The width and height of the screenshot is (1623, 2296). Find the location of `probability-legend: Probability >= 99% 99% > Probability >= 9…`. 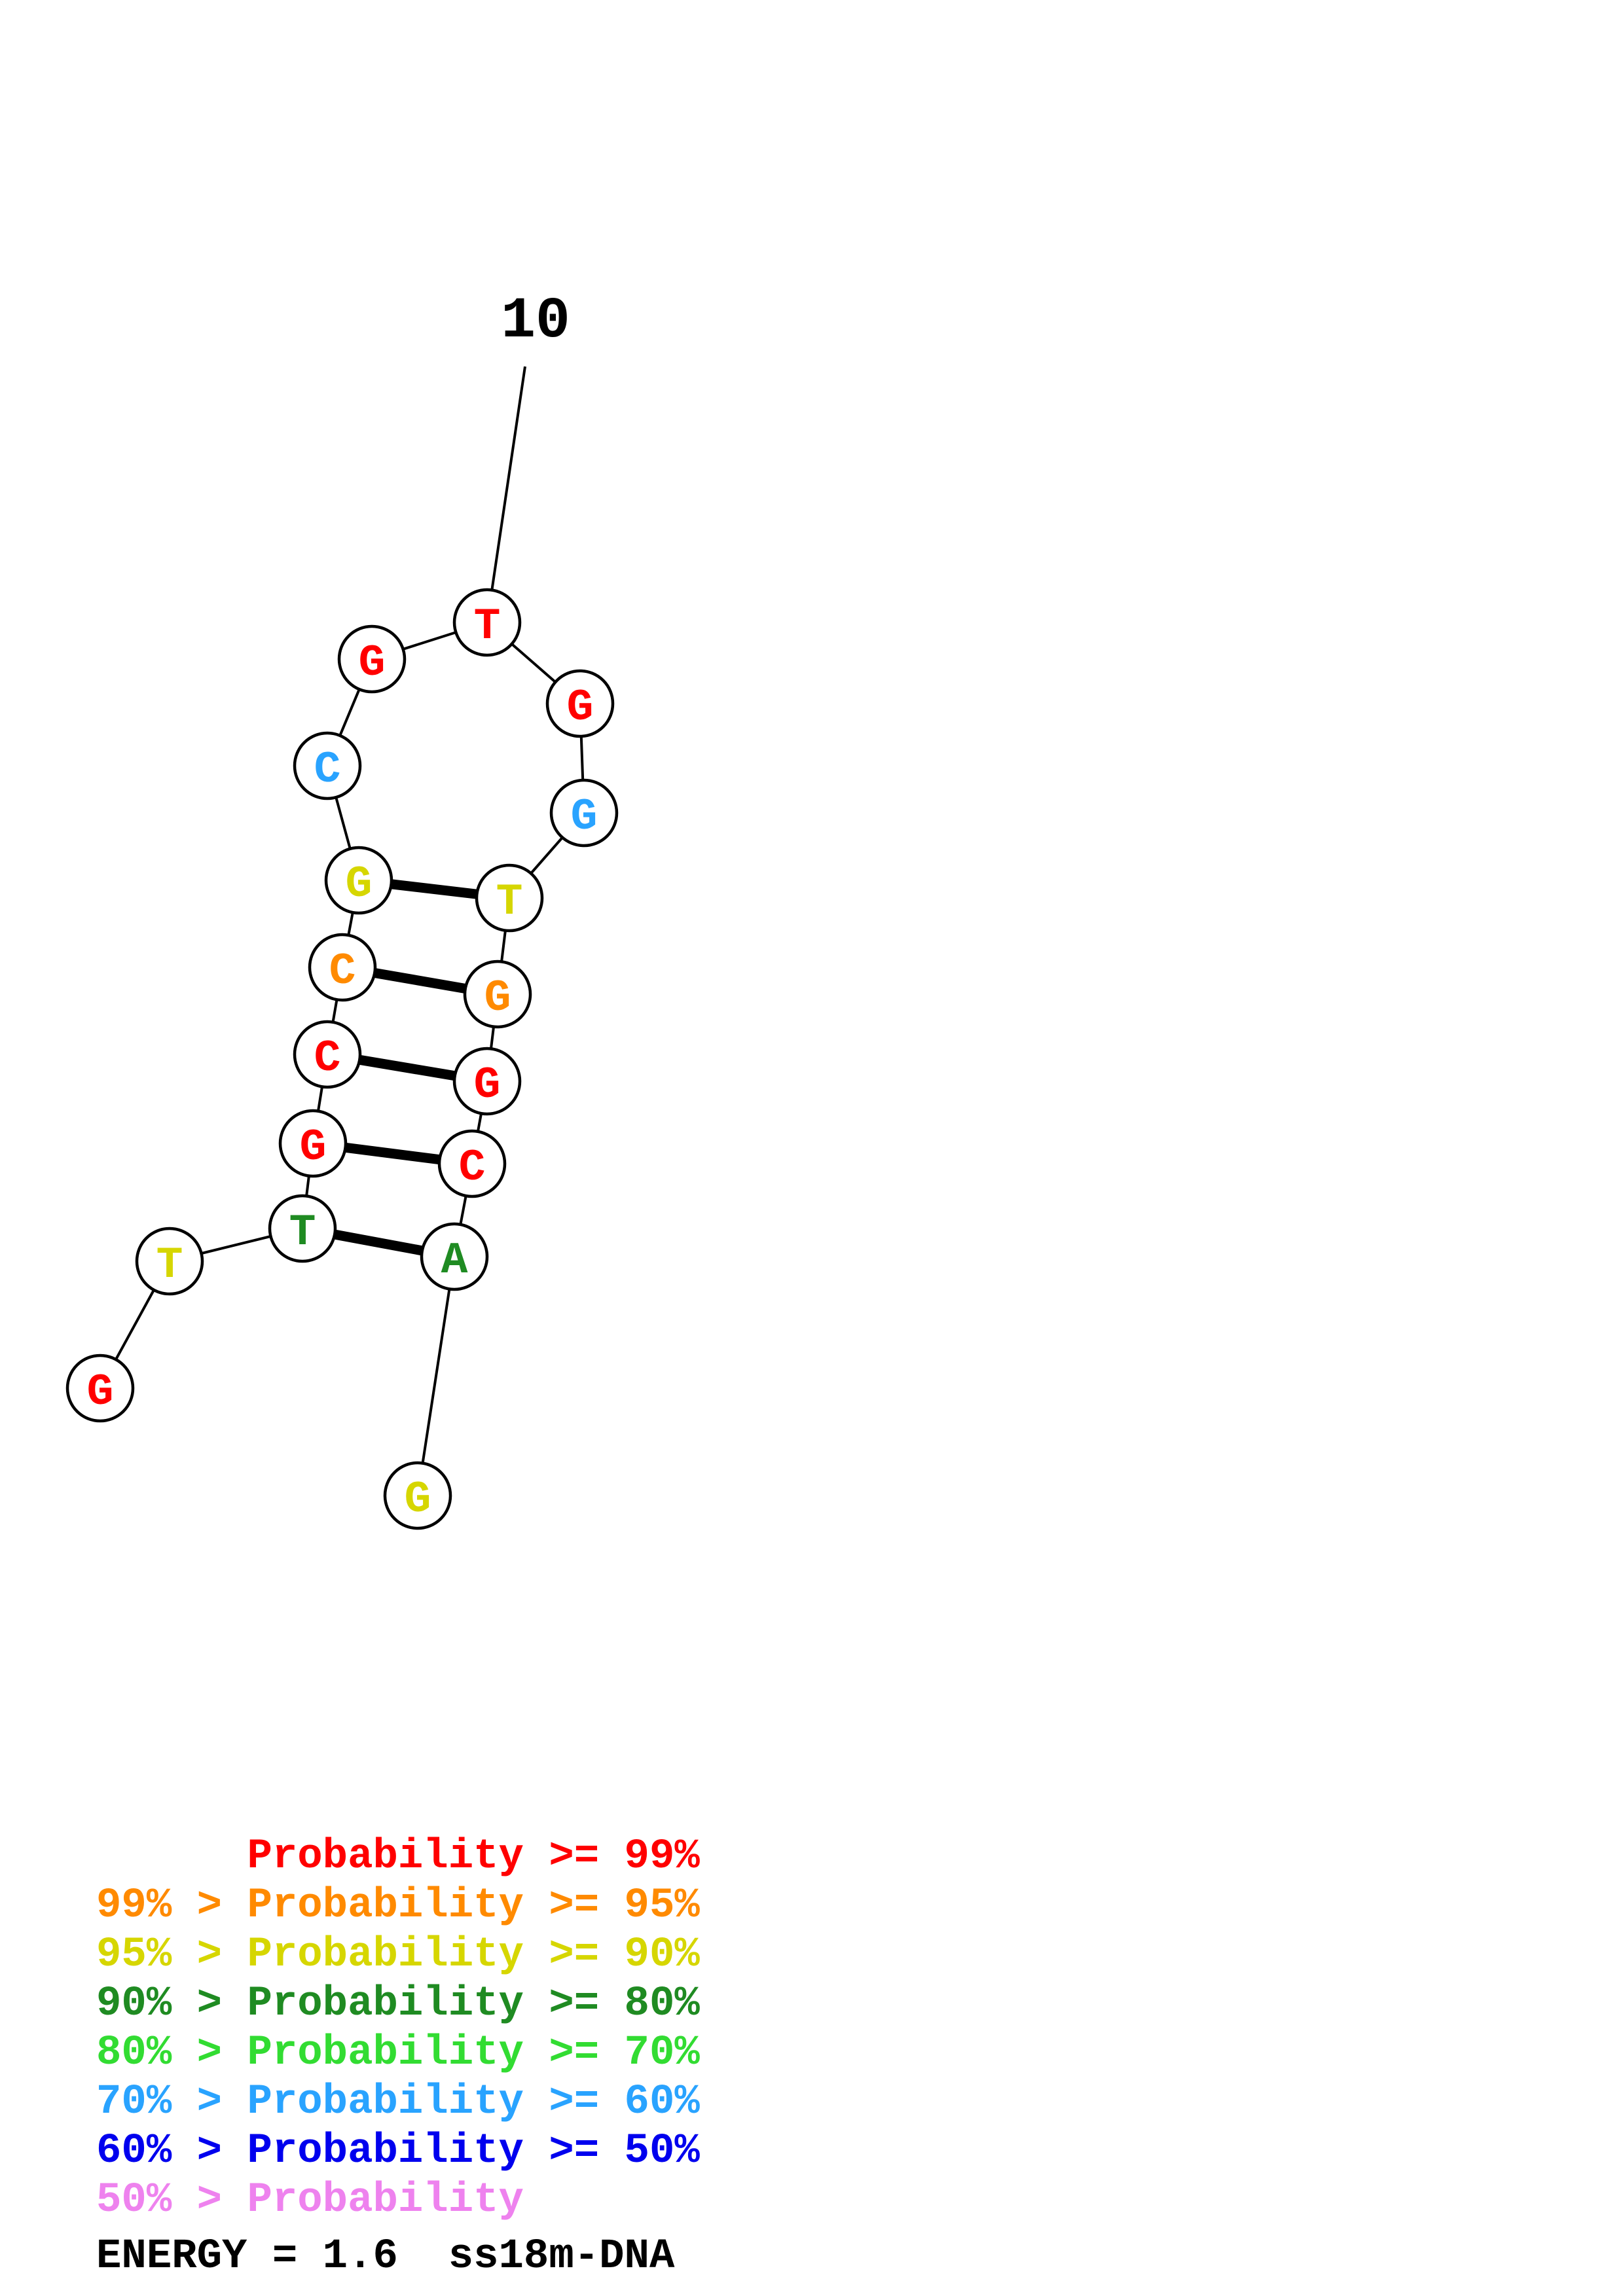

probability-legend: Probability >= 99% 99% > Probability >= 9… is located at coordinates (398, 2029).